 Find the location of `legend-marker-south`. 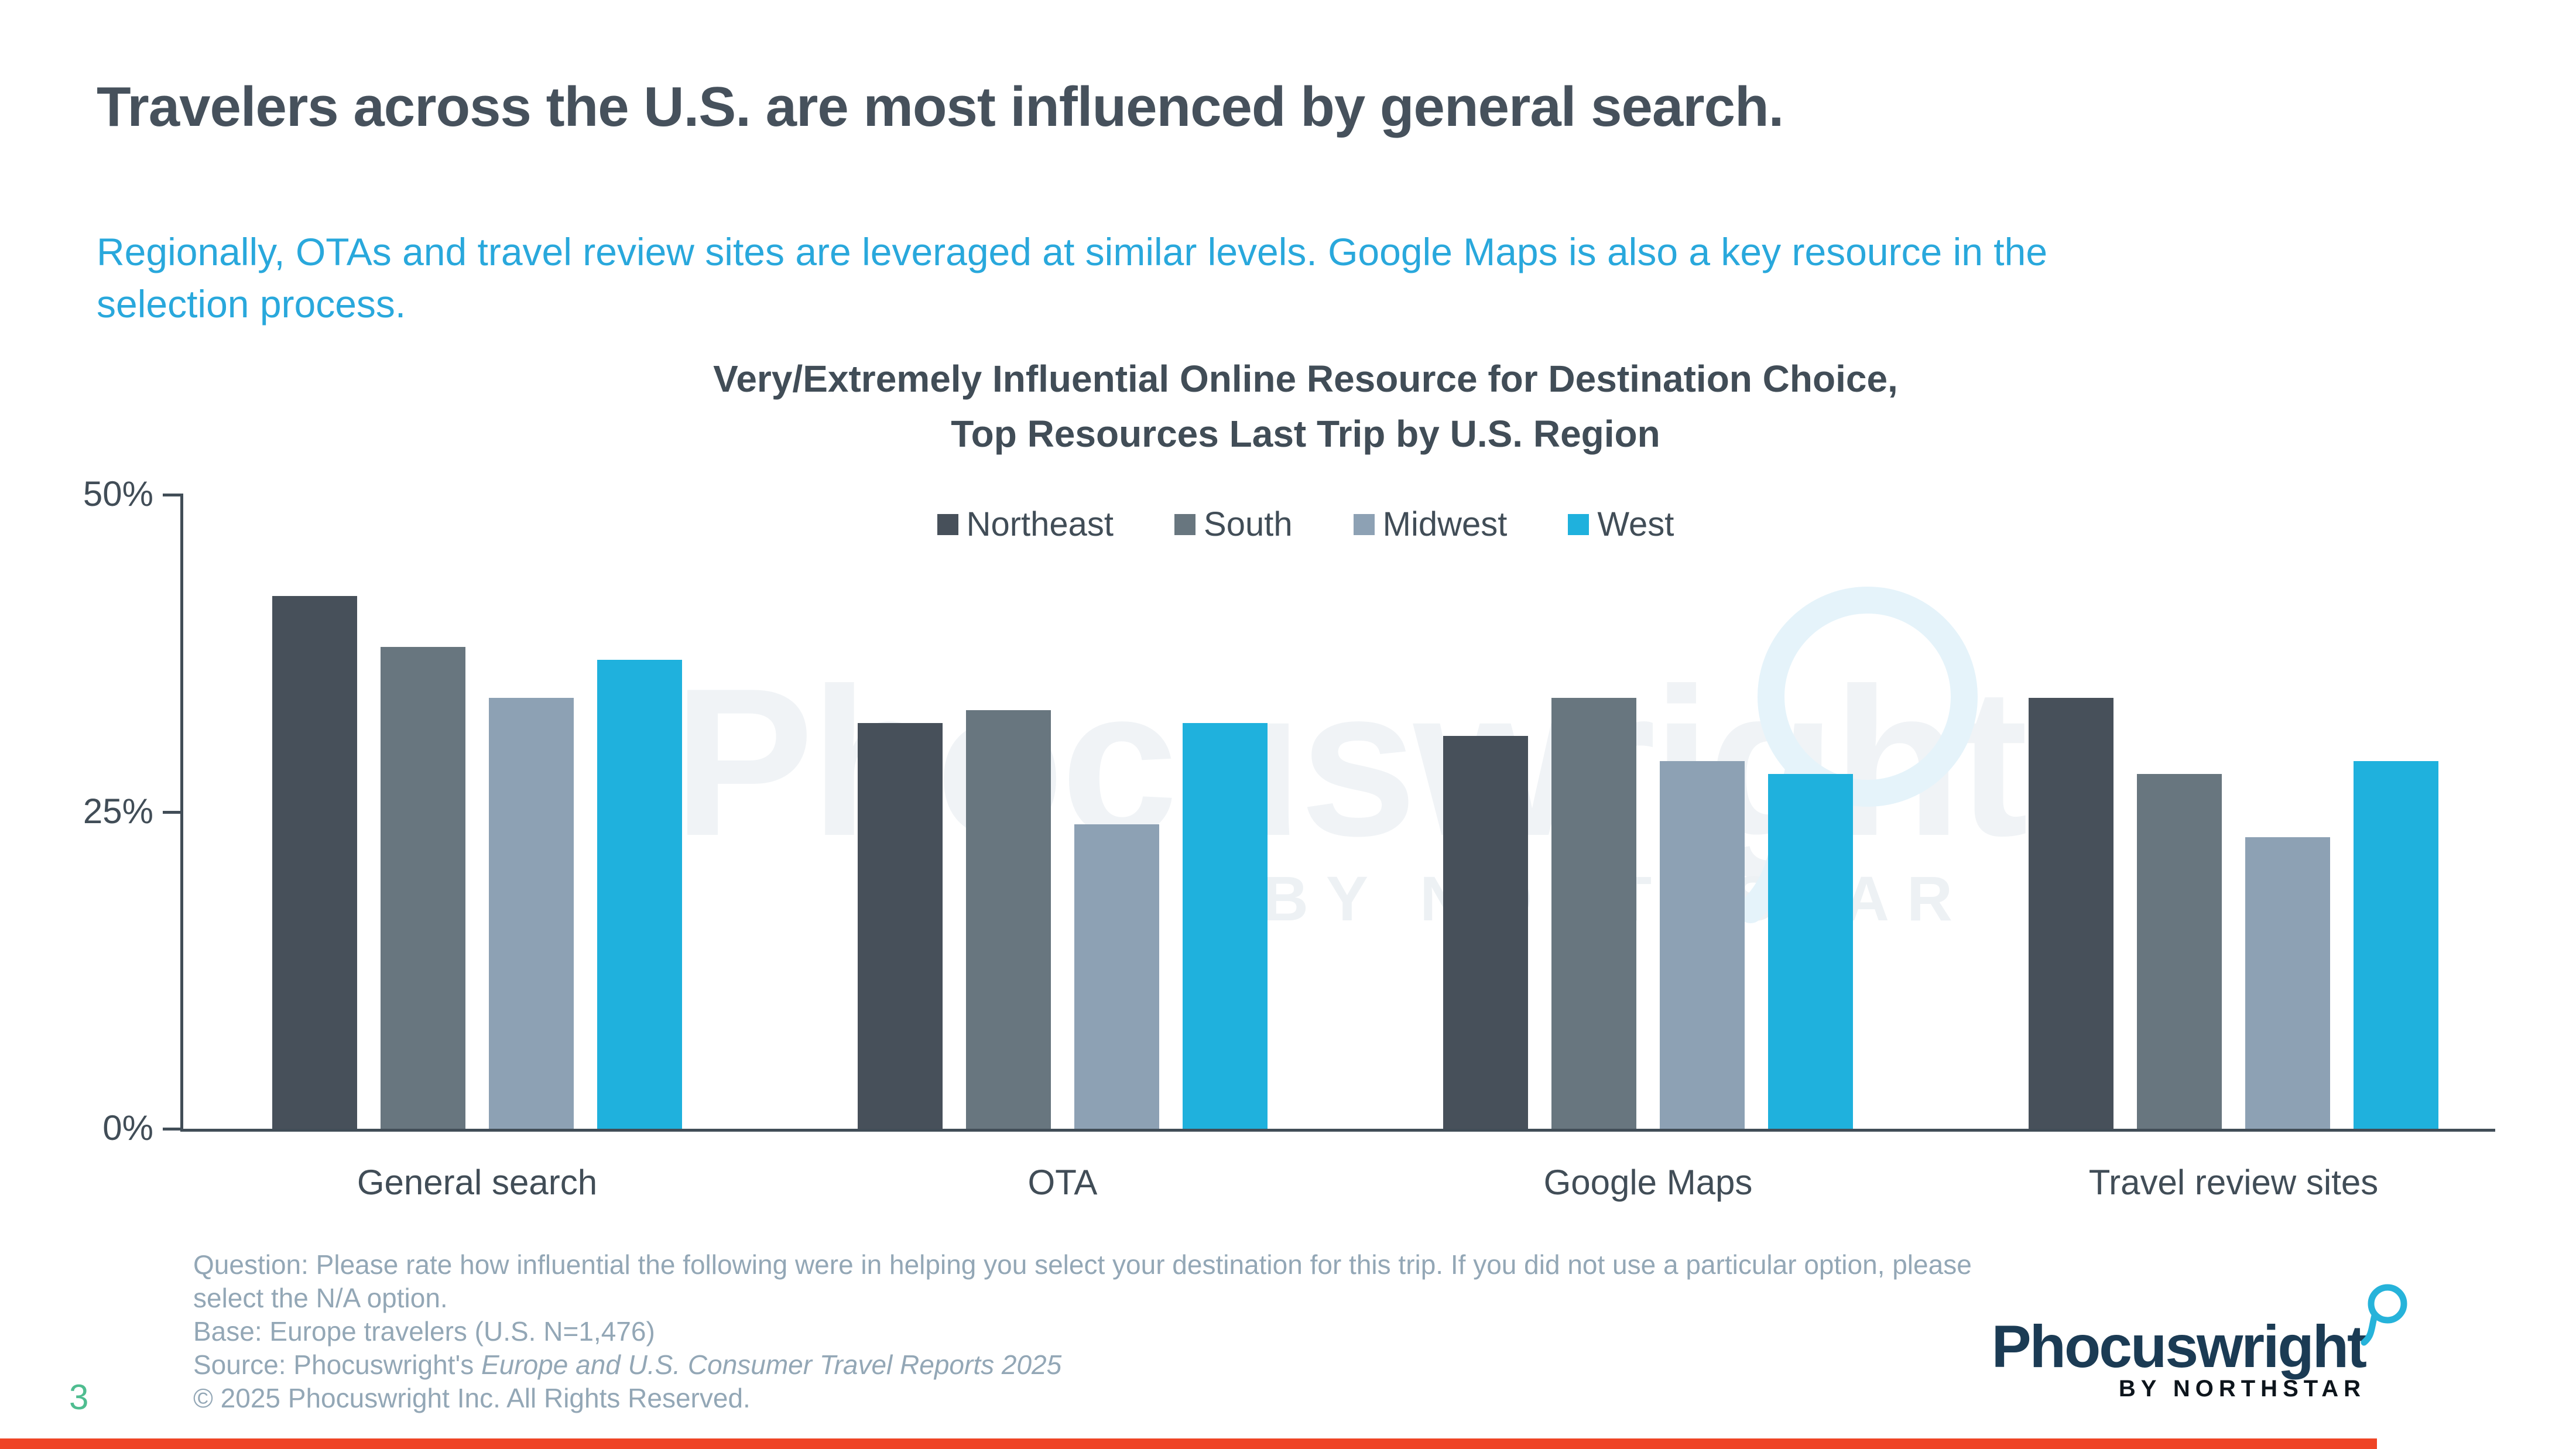

legend-marker-south is located at coordinates (1185, 524).